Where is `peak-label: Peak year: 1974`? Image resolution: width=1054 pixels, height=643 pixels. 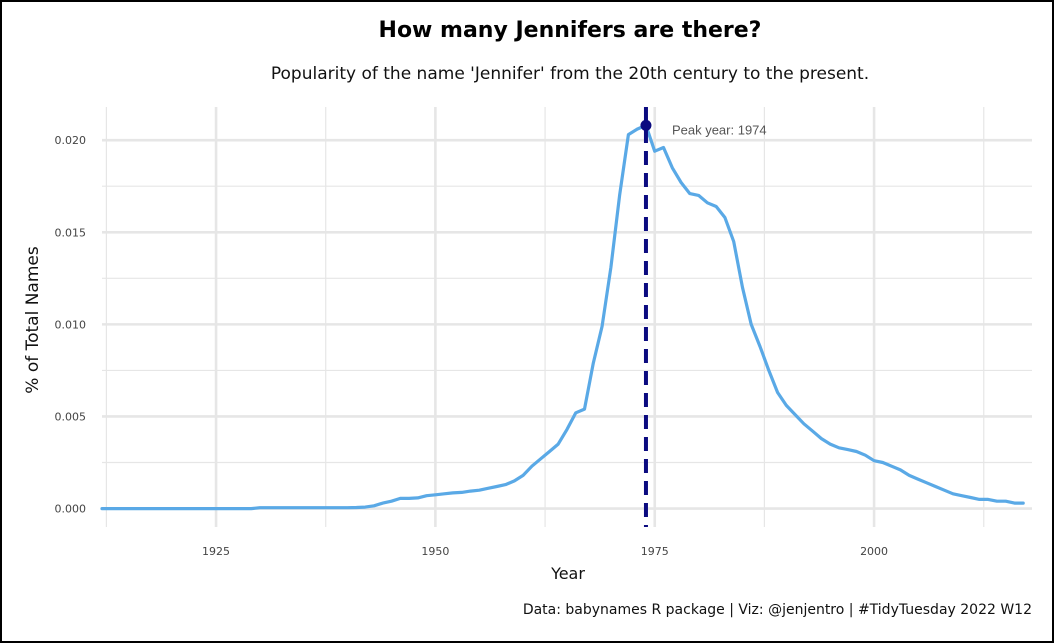
peak-label: Peak year: 1974 is located at coordinates (719, 129).